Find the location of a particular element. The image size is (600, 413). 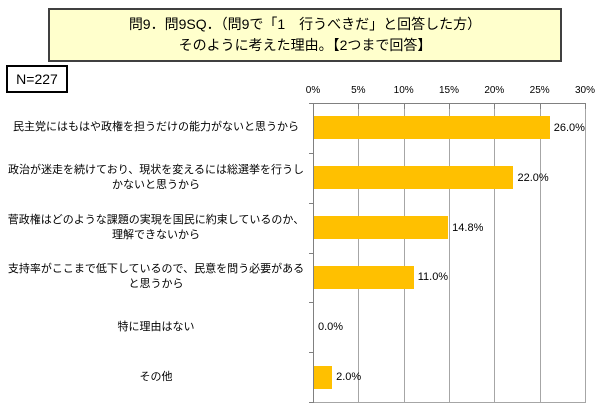

chart-title-line-2: そのように考えた理由。【2つまで回答】 is located at coordinates (305, 45).